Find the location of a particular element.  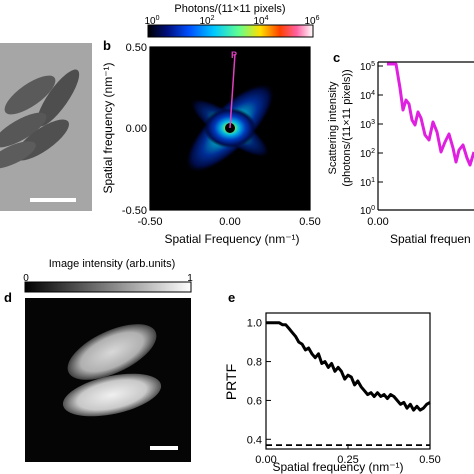

c-ytick-5: 10⁰ is located at coordinates (367, 211).